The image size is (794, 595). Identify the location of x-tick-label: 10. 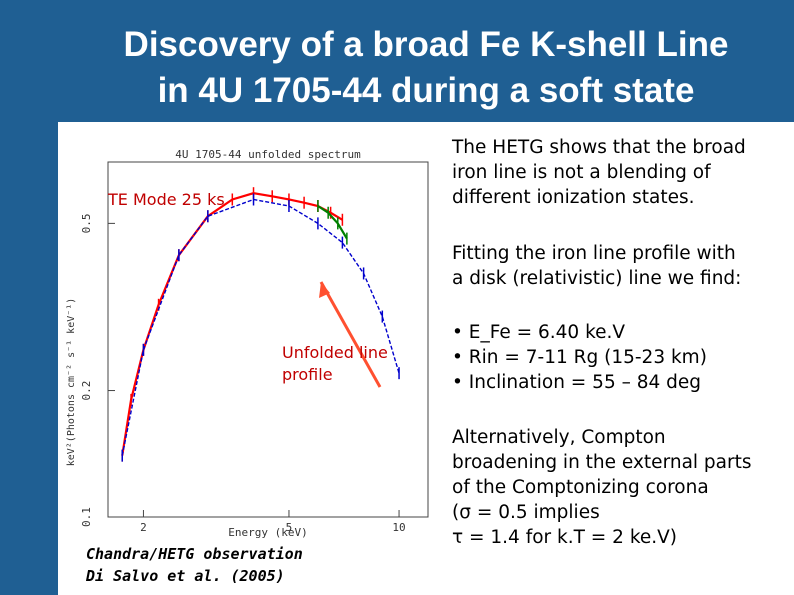
(398, 527).